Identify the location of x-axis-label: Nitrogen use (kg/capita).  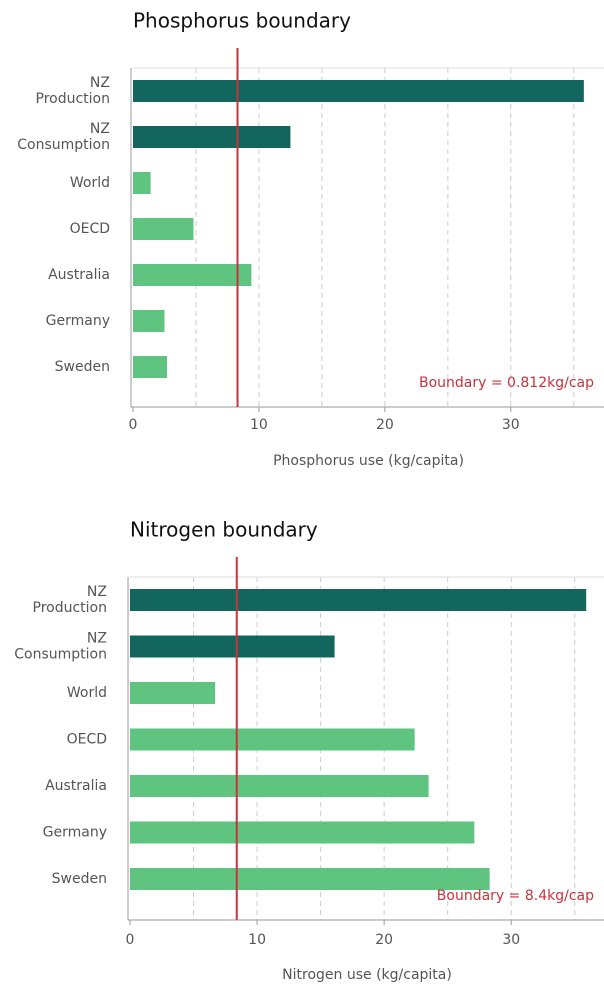
(367, 975).